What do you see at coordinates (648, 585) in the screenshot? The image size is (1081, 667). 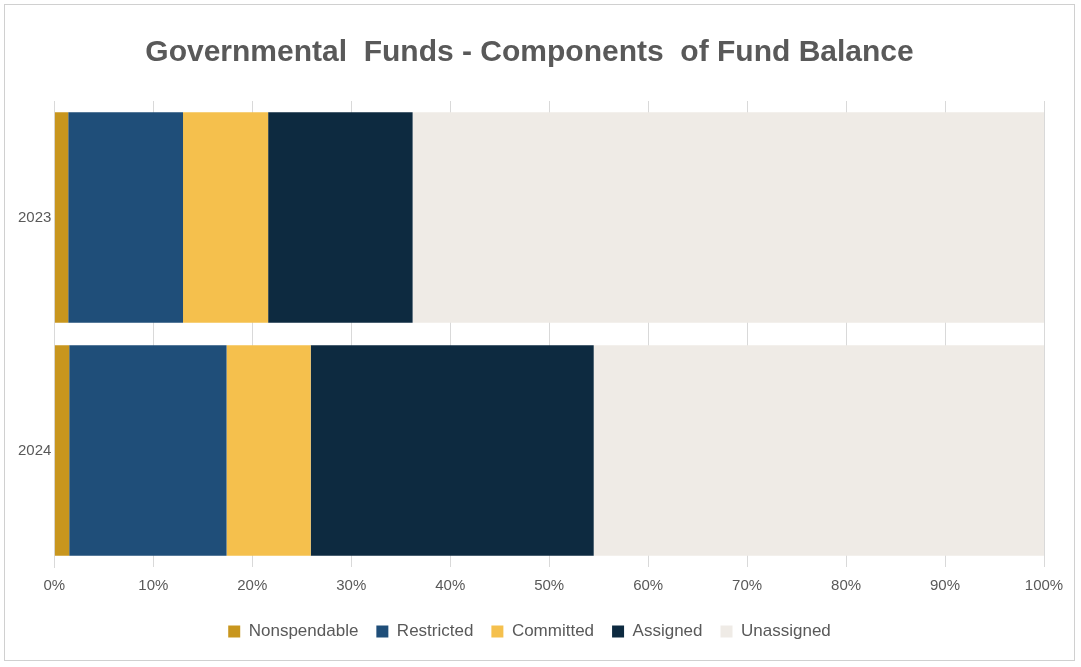 I see `x-tick-label: 60%` at bounding box center [648, 585].